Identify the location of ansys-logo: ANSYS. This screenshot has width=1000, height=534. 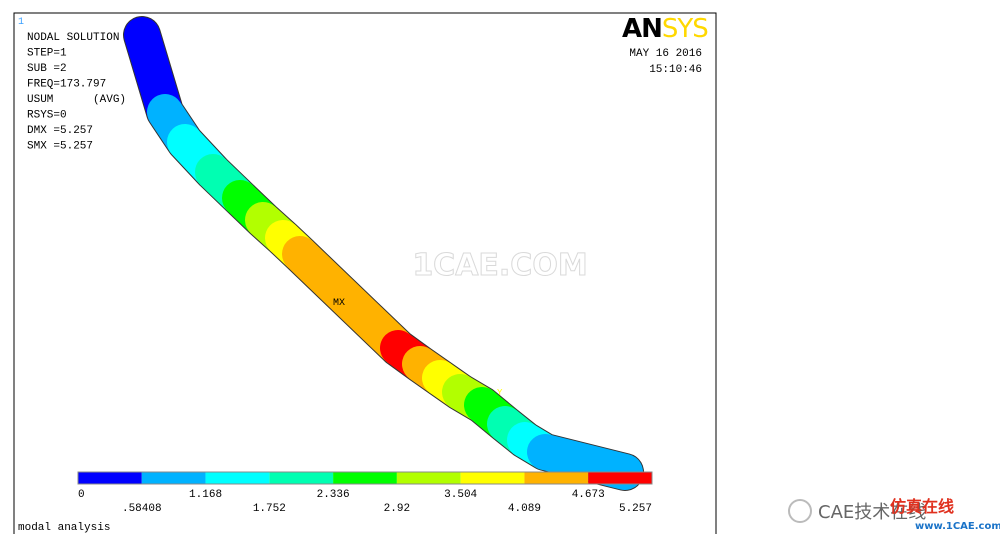
(665, 29).